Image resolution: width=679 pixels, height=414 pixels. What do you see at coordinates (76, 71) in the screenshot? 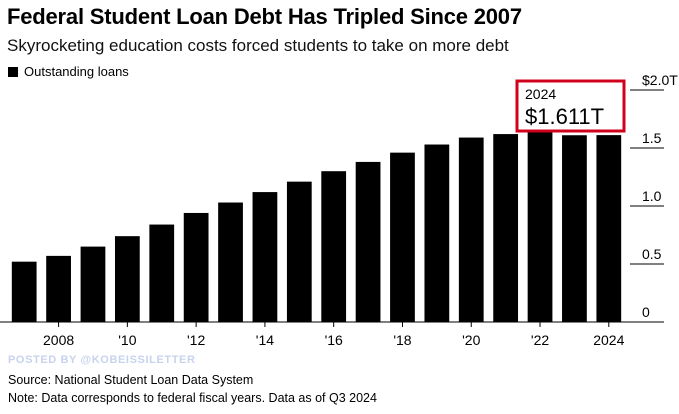
I see `legend-label: Outstanding loans` at bounding box center [76, 71].